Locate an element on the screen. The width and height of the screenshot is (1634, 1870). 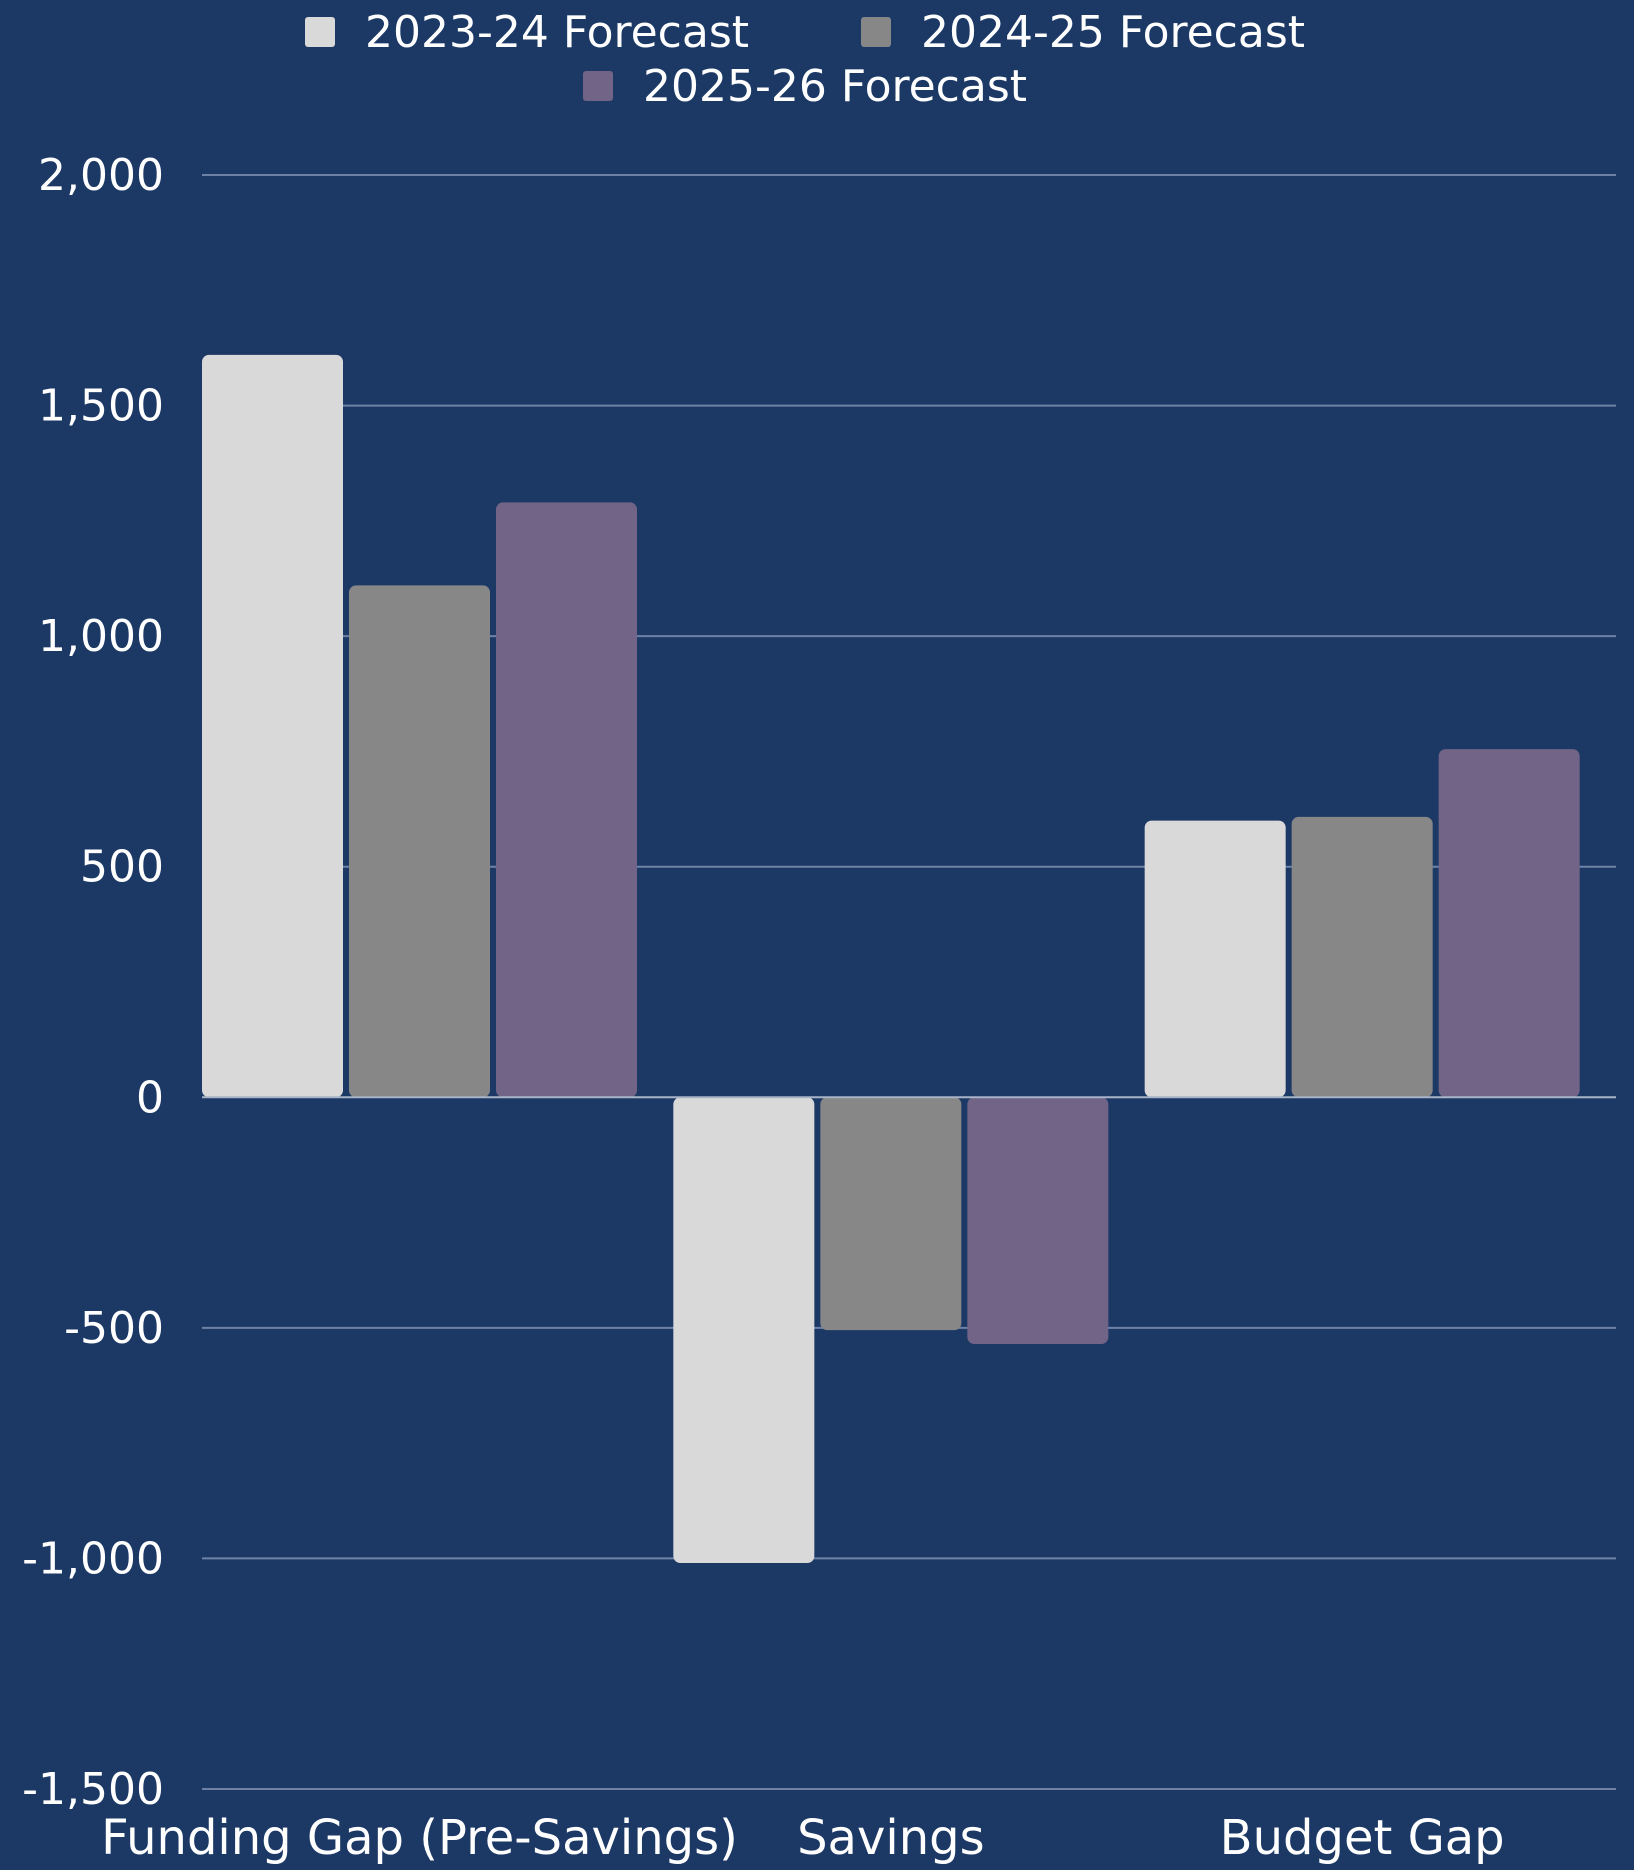
x-category-label: Budget Gap is located at coordinates (1362, 1838).